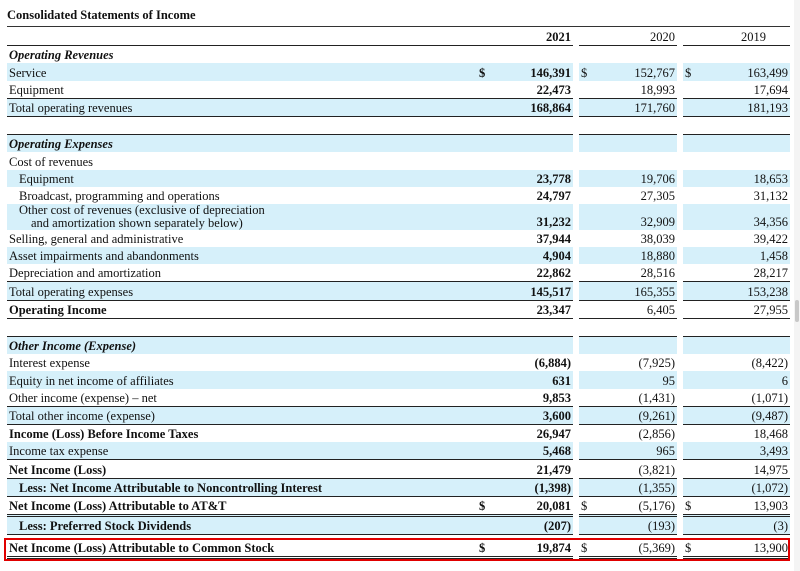  Describe the element at coordinates (137, 222) in the screenshot. I see `other-cost-label-line2: and amortization shown separately below)` at that location.